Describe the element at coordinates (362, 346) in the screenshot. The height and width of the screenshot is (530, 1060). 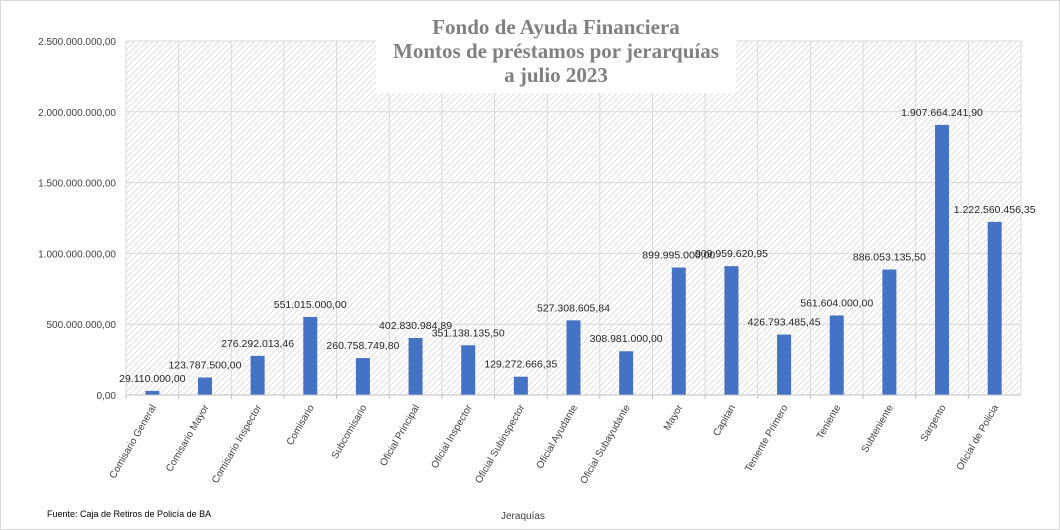
I see `data-label: 260.758.749,80` at that location.